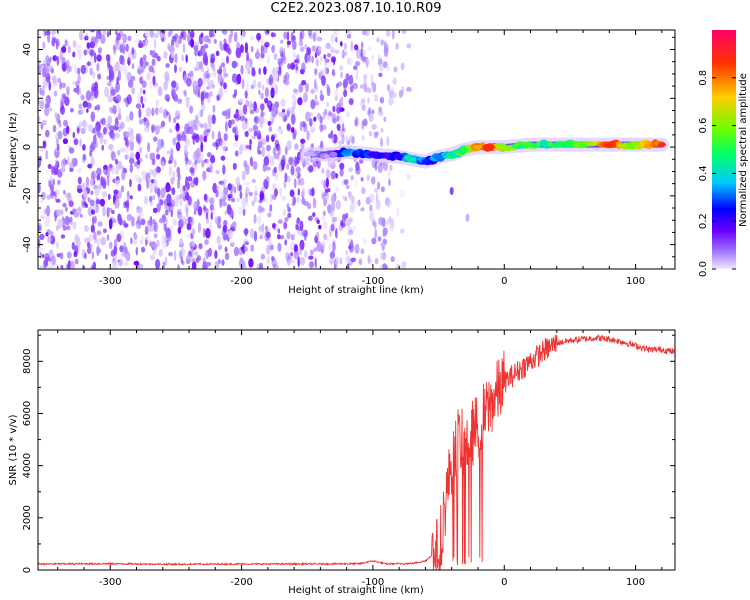  What do you see at coordinates (27, 98) in the screenshot?
I see `spectrogram-y-tick-label: 20` at bounding box center [27, 98].